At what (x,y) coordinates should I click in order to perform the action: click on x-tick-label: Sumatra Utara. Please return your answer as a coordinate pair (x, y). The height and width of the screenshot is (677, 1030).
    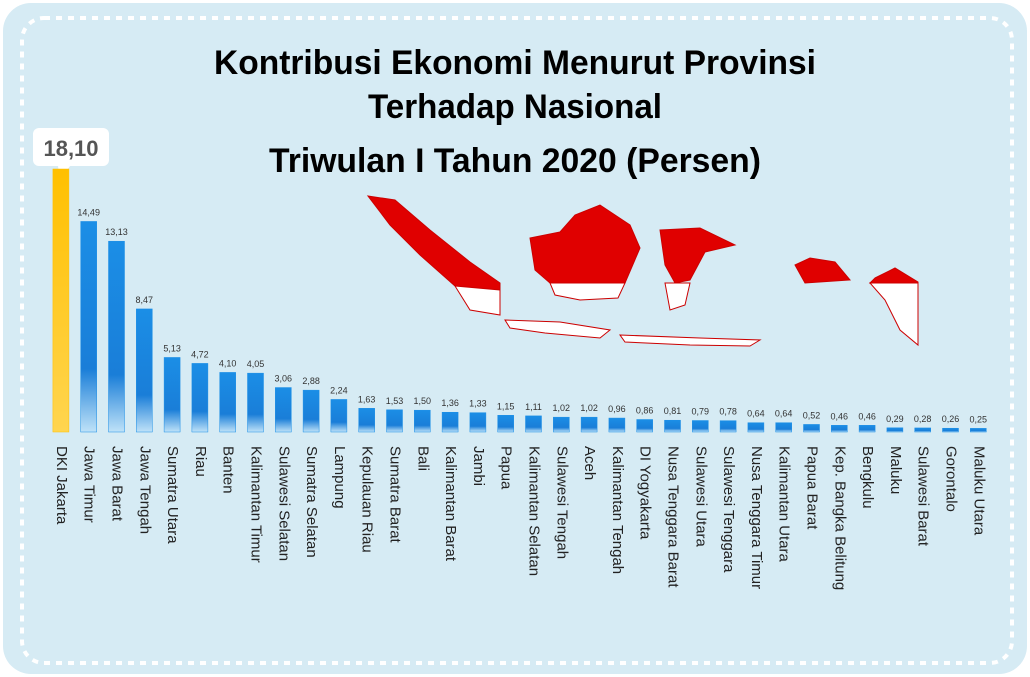
    Looking at the image, I should click on (172, 495).